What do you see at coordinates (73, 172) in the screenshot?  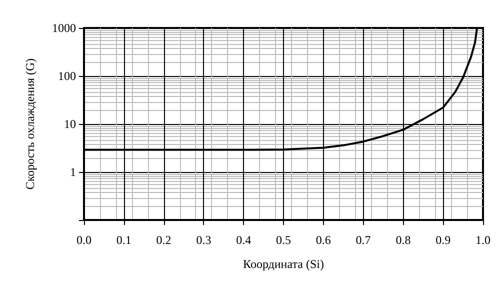 I see `y-tick-label: 1` at bounding box center [73, 172].